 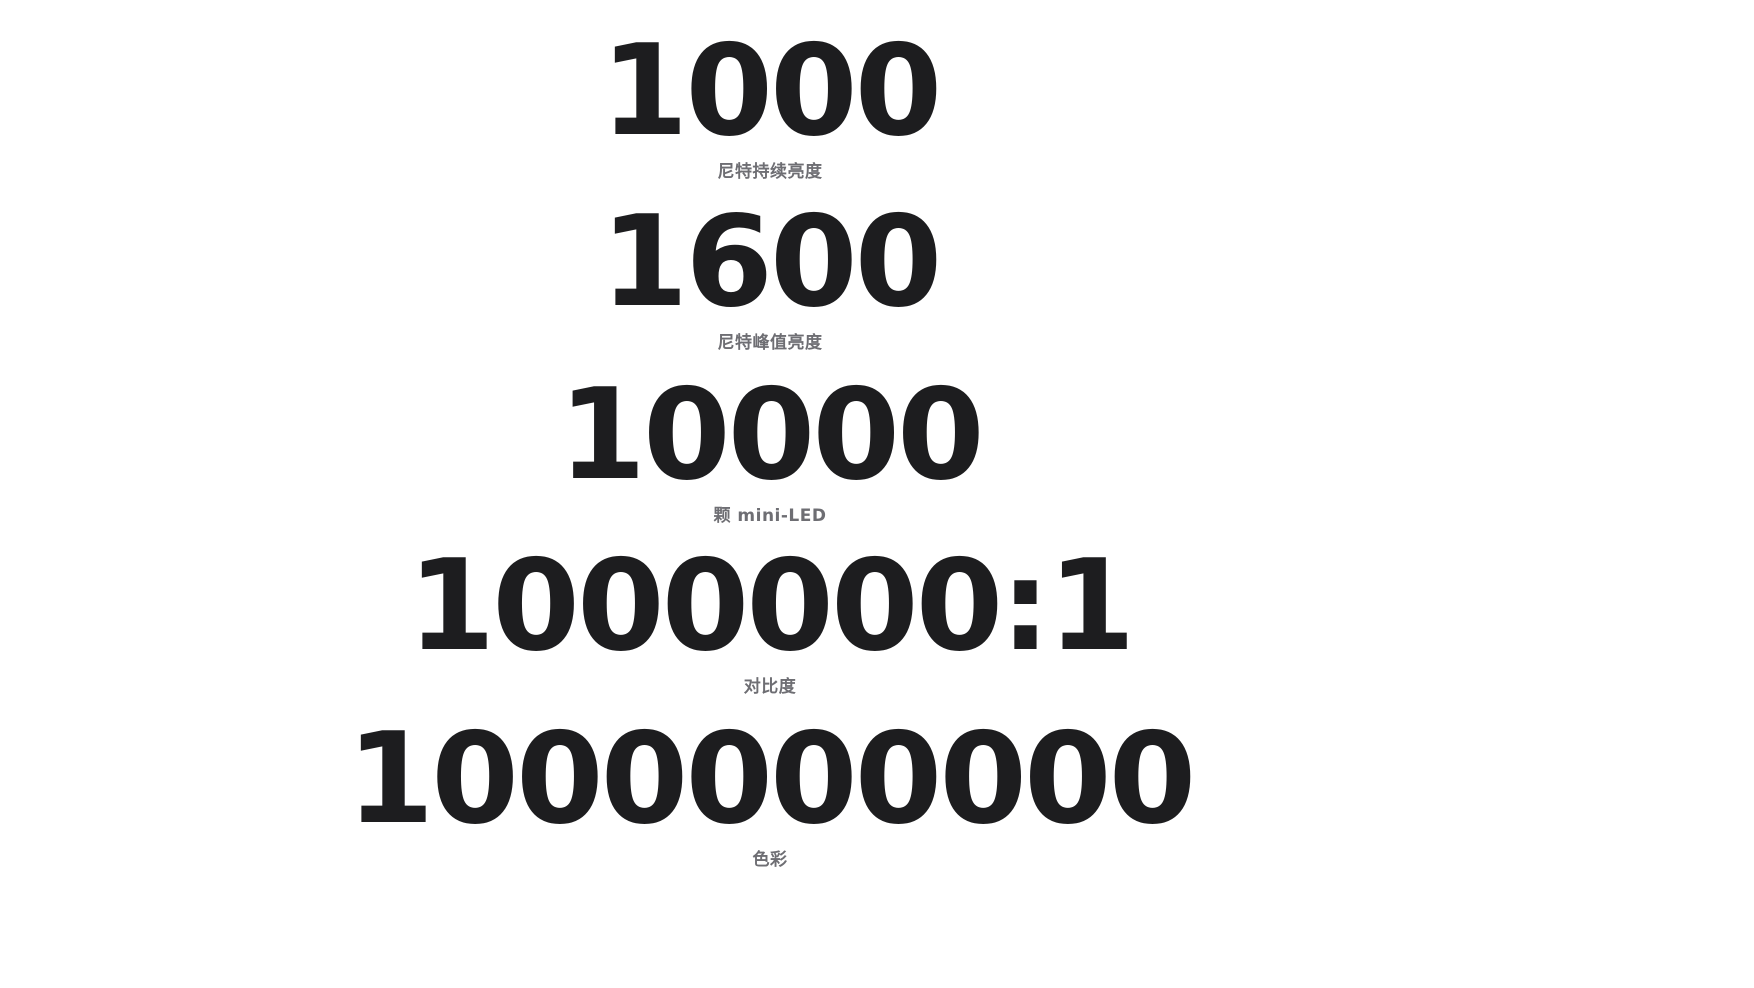 I want to click on stat-caption: 颗 mini-LED, so click(x=770, y=516).